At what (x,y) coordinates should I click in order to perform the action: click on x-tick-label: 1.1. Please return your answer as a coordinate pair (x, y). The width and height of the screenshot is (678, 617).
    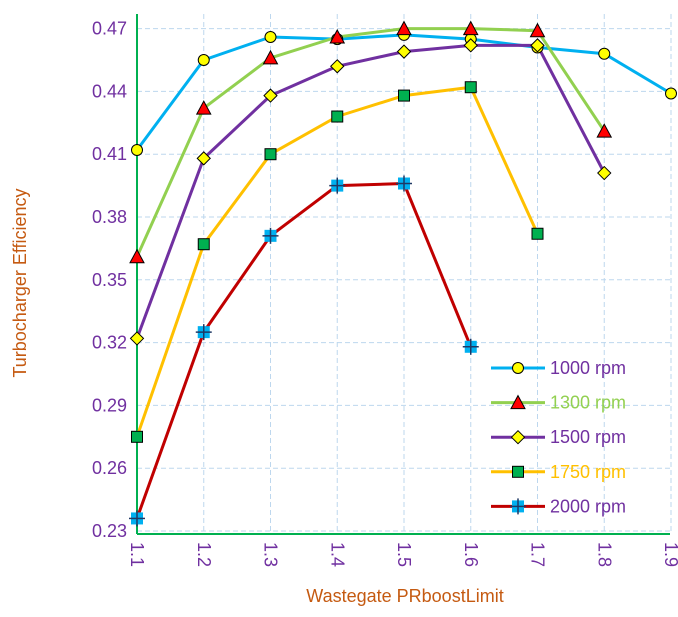
    Looking at the image, I should click on (137, 554).